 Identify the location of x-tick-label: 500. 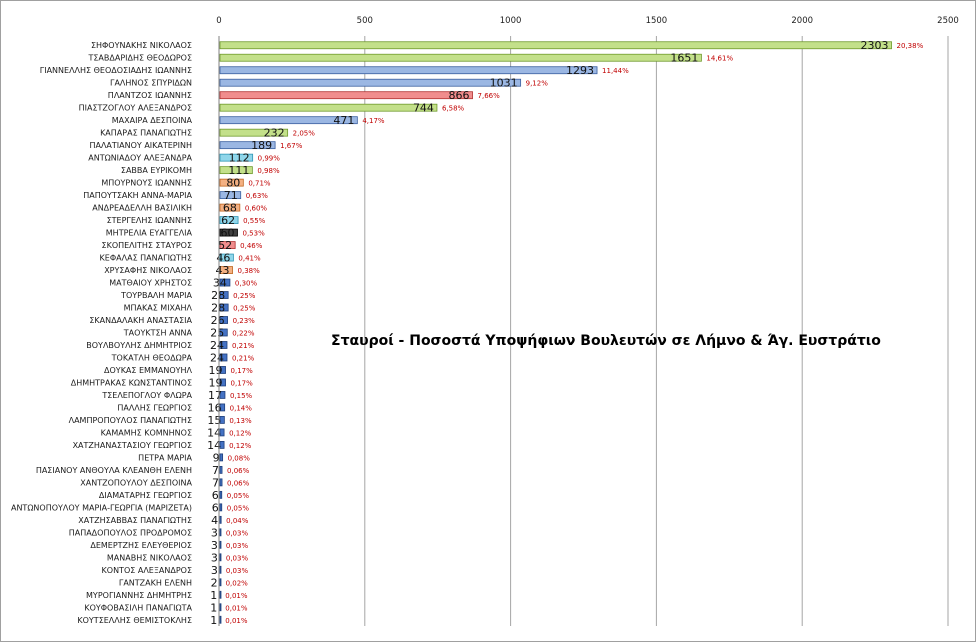
(365, 21).